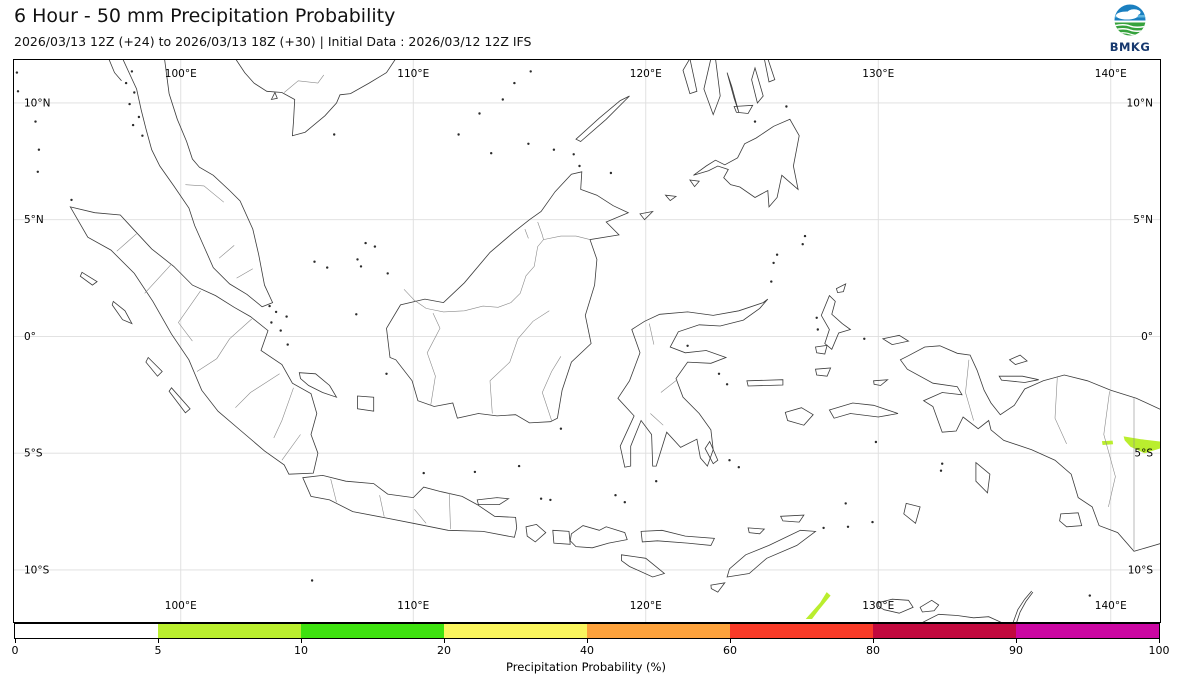 The image size is (1180, 688). What do you see at coordinates (730, 650) in the screenshot?
I see `colorbar-tick-label: 60` at bounding box center [730, 650].